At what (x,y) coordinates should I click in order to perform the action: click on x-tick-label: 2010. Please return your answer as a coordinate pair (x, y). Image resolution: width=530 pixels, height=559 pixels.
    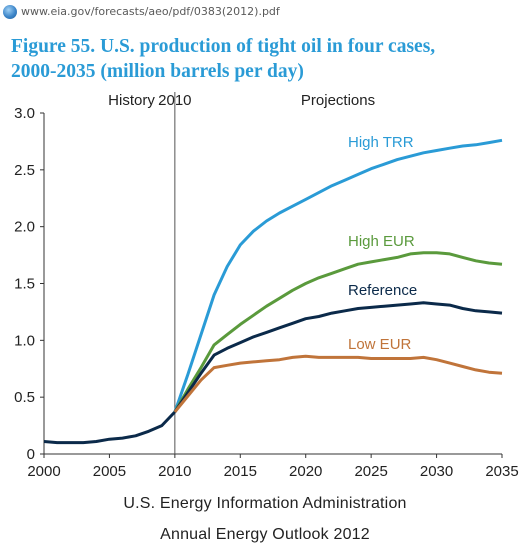
    Looking at the image, I should click on (174, 471).